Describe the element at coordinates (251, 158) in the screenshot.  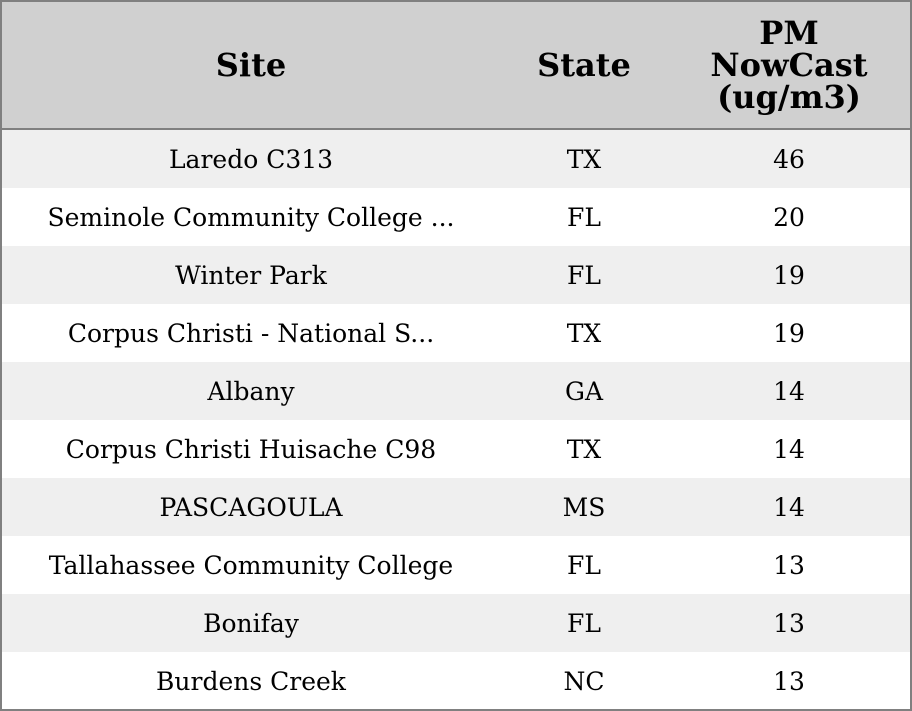
I see `table-cell: Laredo C313` at that location.